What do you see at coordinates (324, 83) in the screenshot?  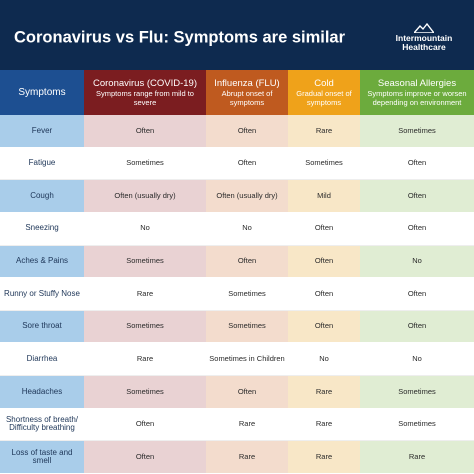 I see `column-header-label: Cold` at bounding box center [324, 83].